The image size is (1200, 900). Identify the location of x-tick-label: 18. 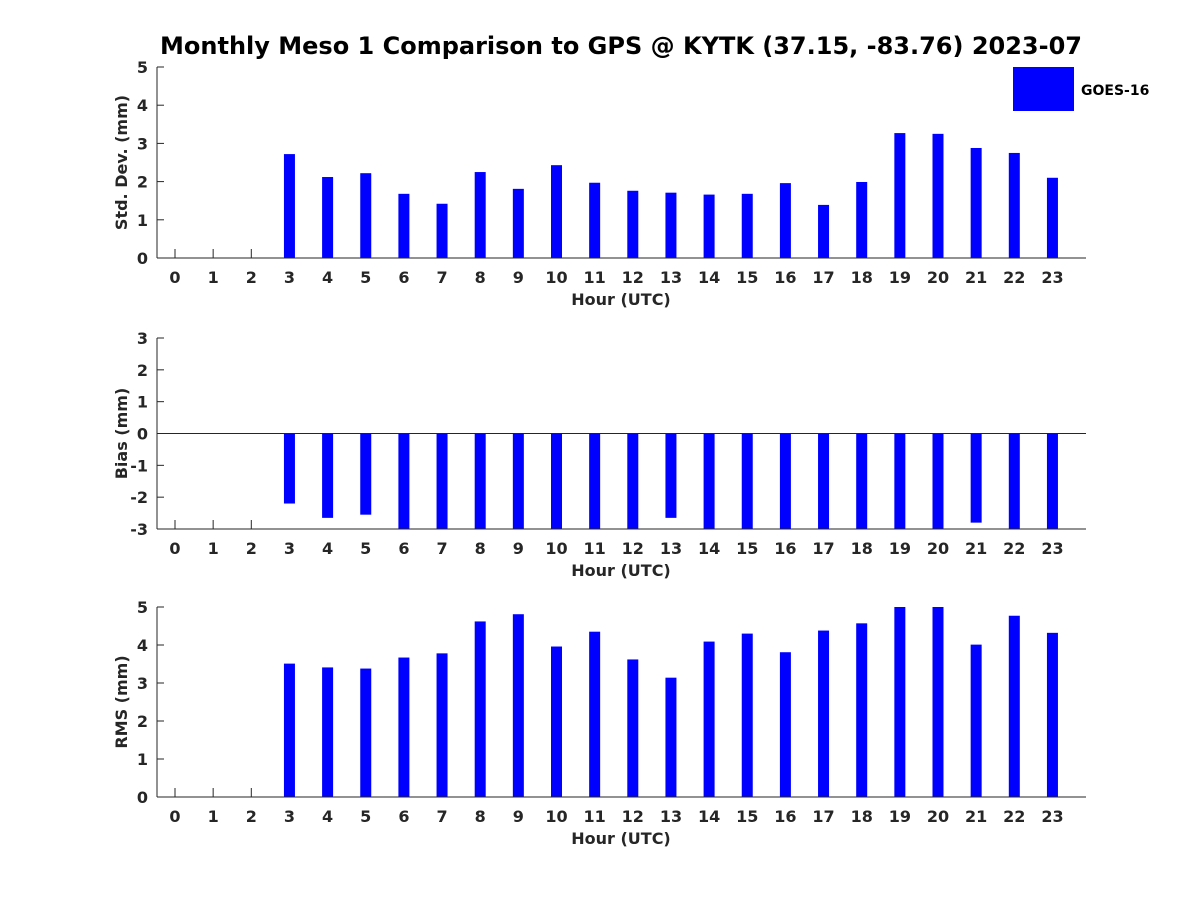
(862, 816).